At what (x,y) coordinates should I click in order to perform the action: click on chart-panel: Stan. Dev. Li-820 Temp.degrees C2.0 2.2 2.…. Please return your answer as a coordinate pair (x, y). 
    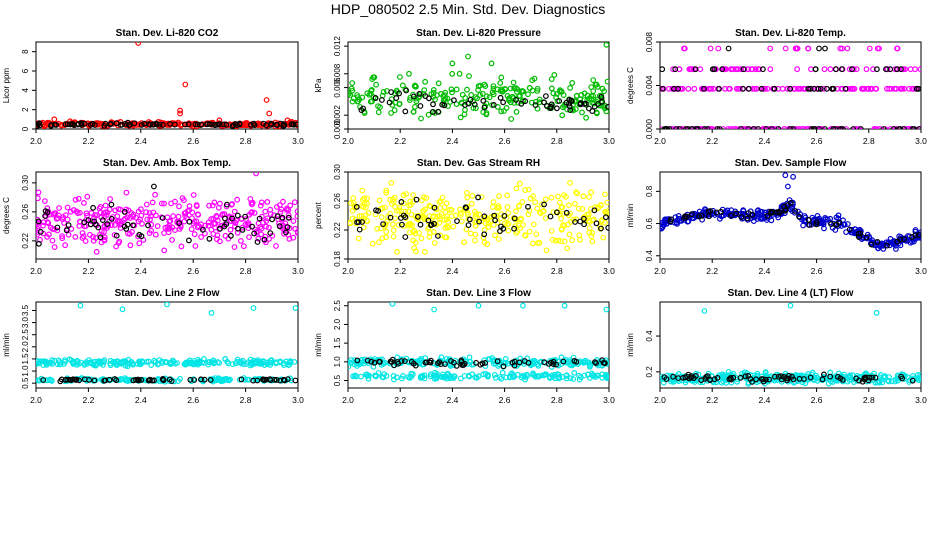
    Looking at the image, I should click on (776, 87).